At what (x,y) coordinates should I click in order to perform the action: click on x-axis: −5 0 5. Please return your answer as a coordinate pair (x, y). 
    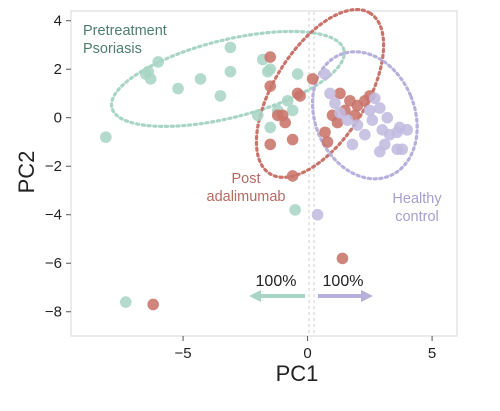
    Looking at the image, I should click on (305, 349).